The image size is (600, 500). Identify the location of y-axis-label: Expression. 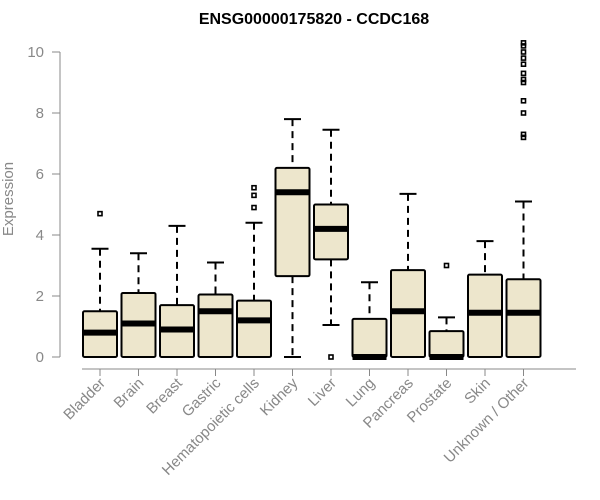
(8, 199).